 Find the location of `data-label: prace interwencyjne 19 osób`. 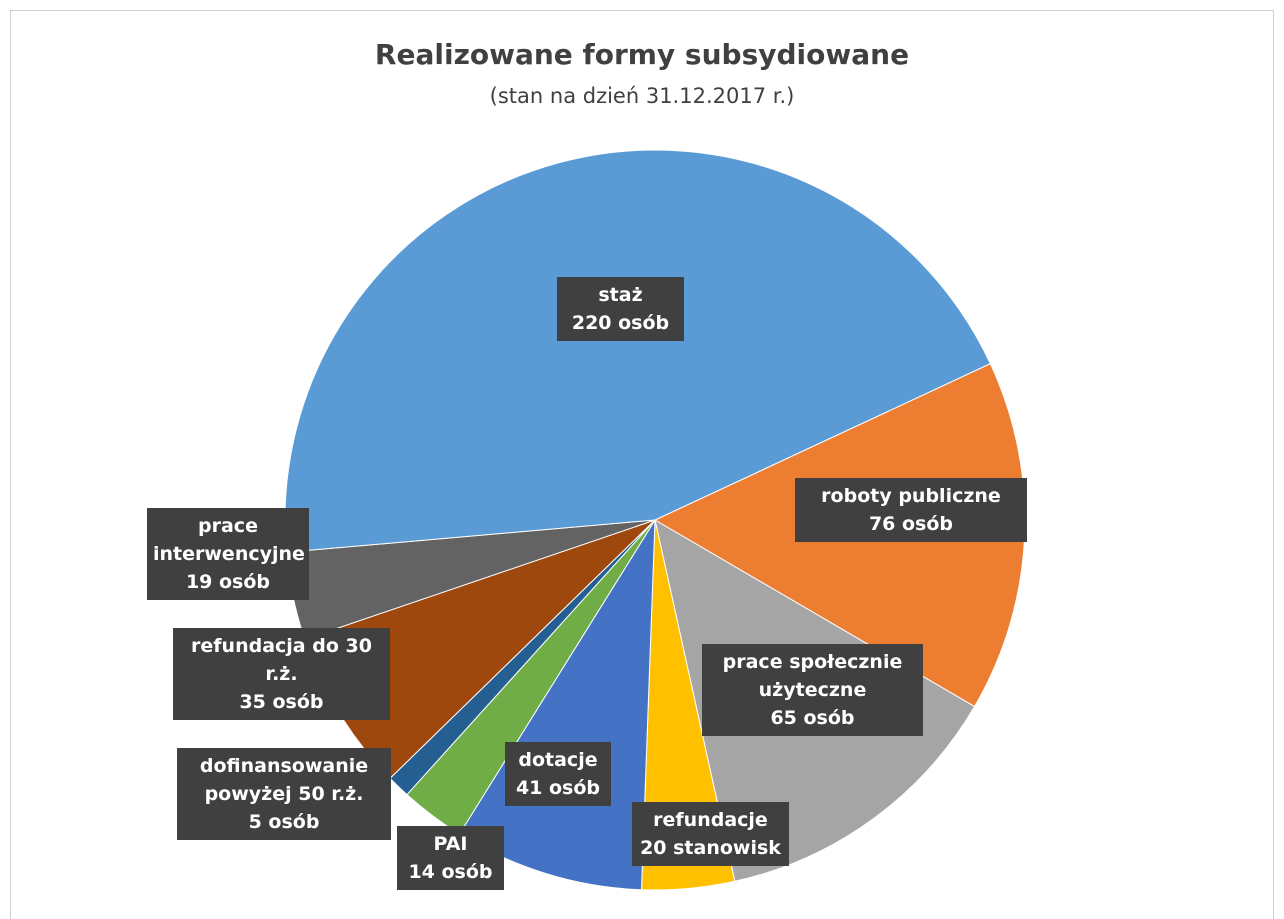

data-label: prace interwencyjne 19 osób is located at coordinates (228, 554).